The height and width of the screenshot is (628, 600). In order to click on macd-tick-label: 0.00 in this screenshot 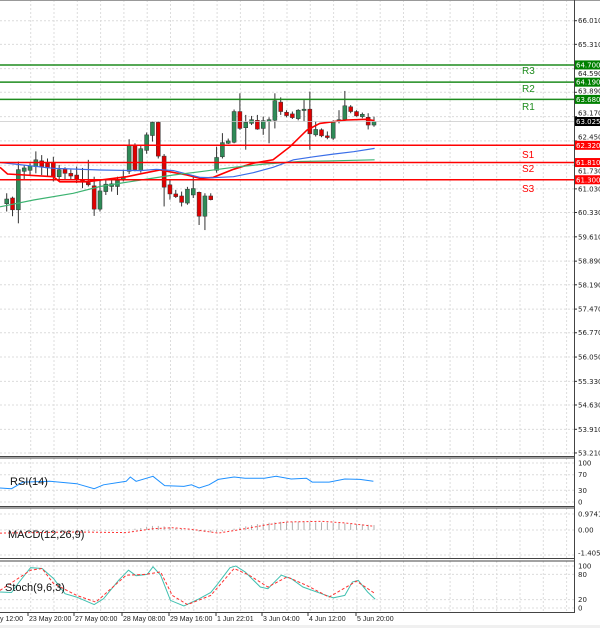, I will do `click(586, 531)`.